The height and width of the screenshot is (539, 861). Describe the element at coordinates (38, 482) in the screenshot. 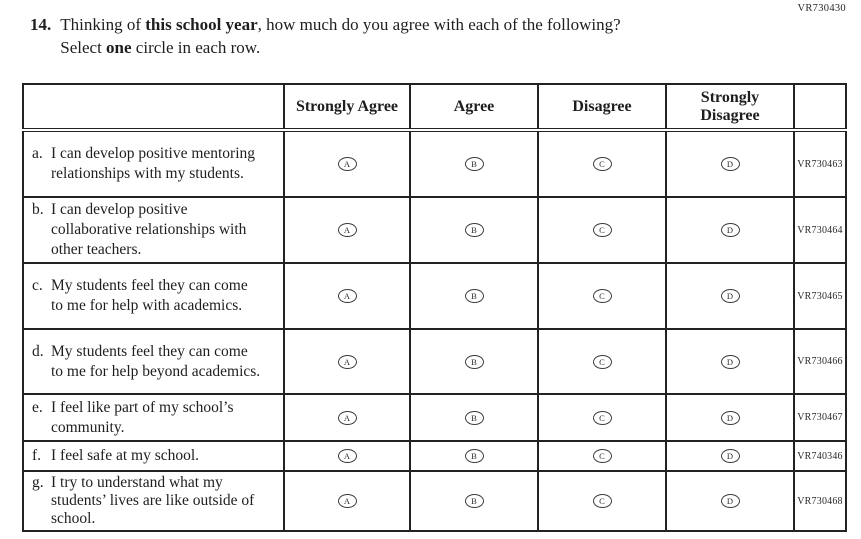

I see `row-letter: g.` at that location.